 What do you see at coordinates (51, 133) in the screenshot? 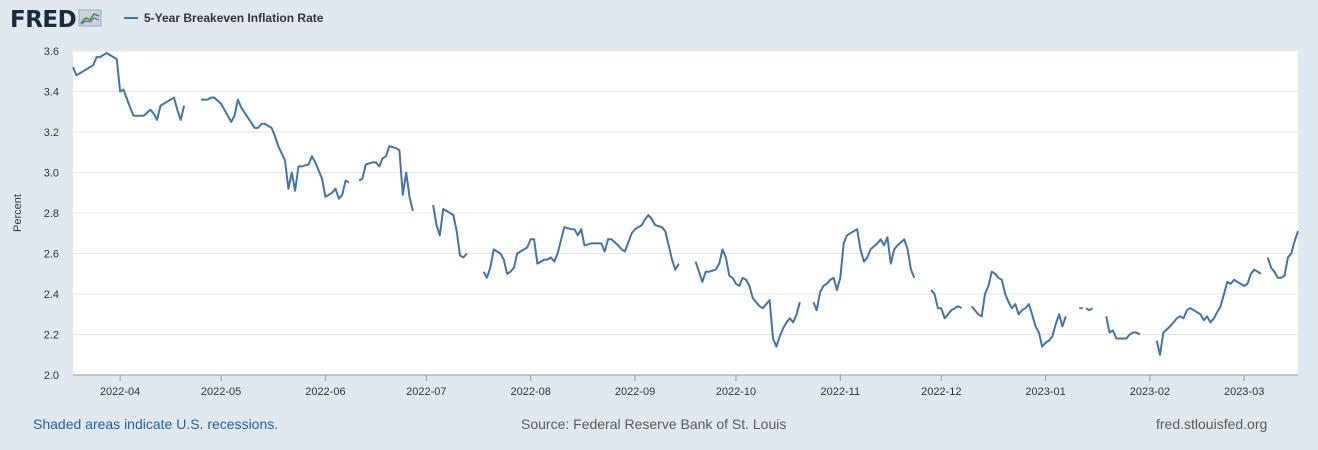
I see `y-tick-label: 3.2` at bounding box center [51, 133].